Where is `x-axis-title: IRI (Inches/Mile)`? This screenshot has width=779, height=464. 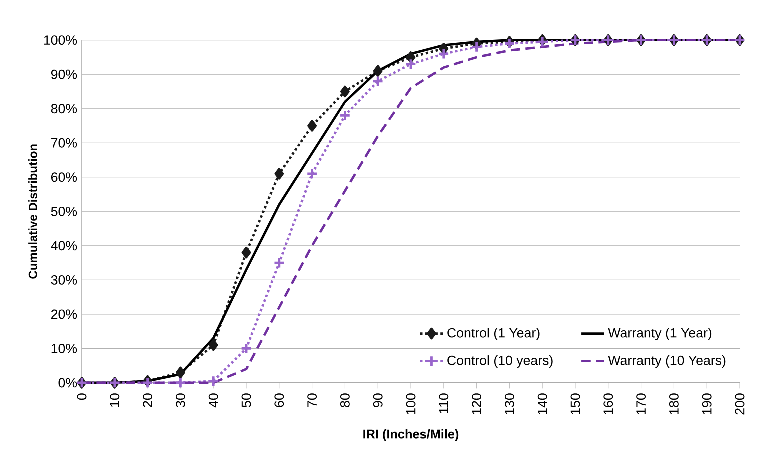 x-axis-title: IRI (Inches/Mile) is located at coordinates (411, 435).